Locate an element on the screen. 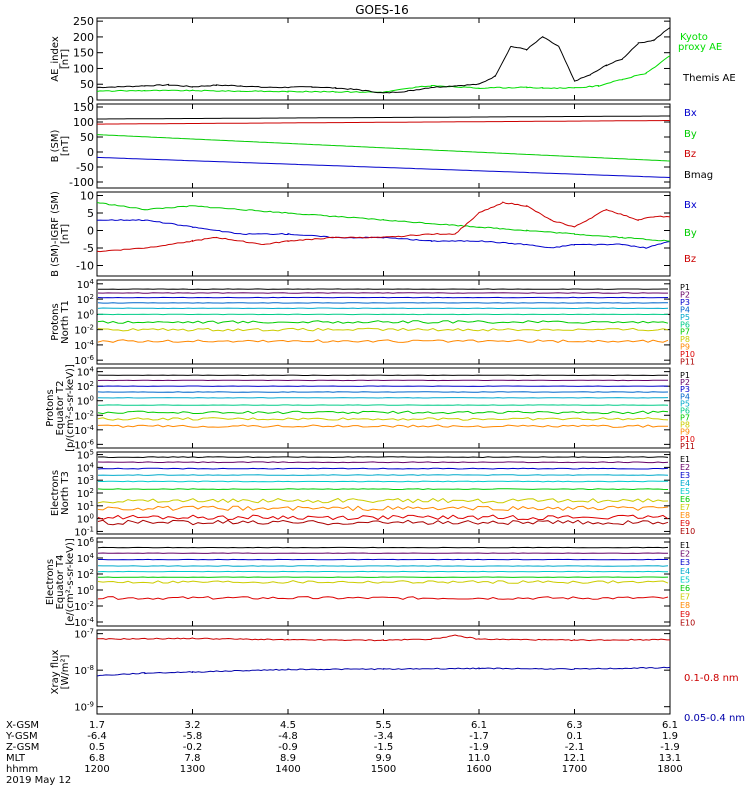 The height and width of the screenshot is (804, 750). y-axis-label: [W/m²] is located at coordinates (65, 671).